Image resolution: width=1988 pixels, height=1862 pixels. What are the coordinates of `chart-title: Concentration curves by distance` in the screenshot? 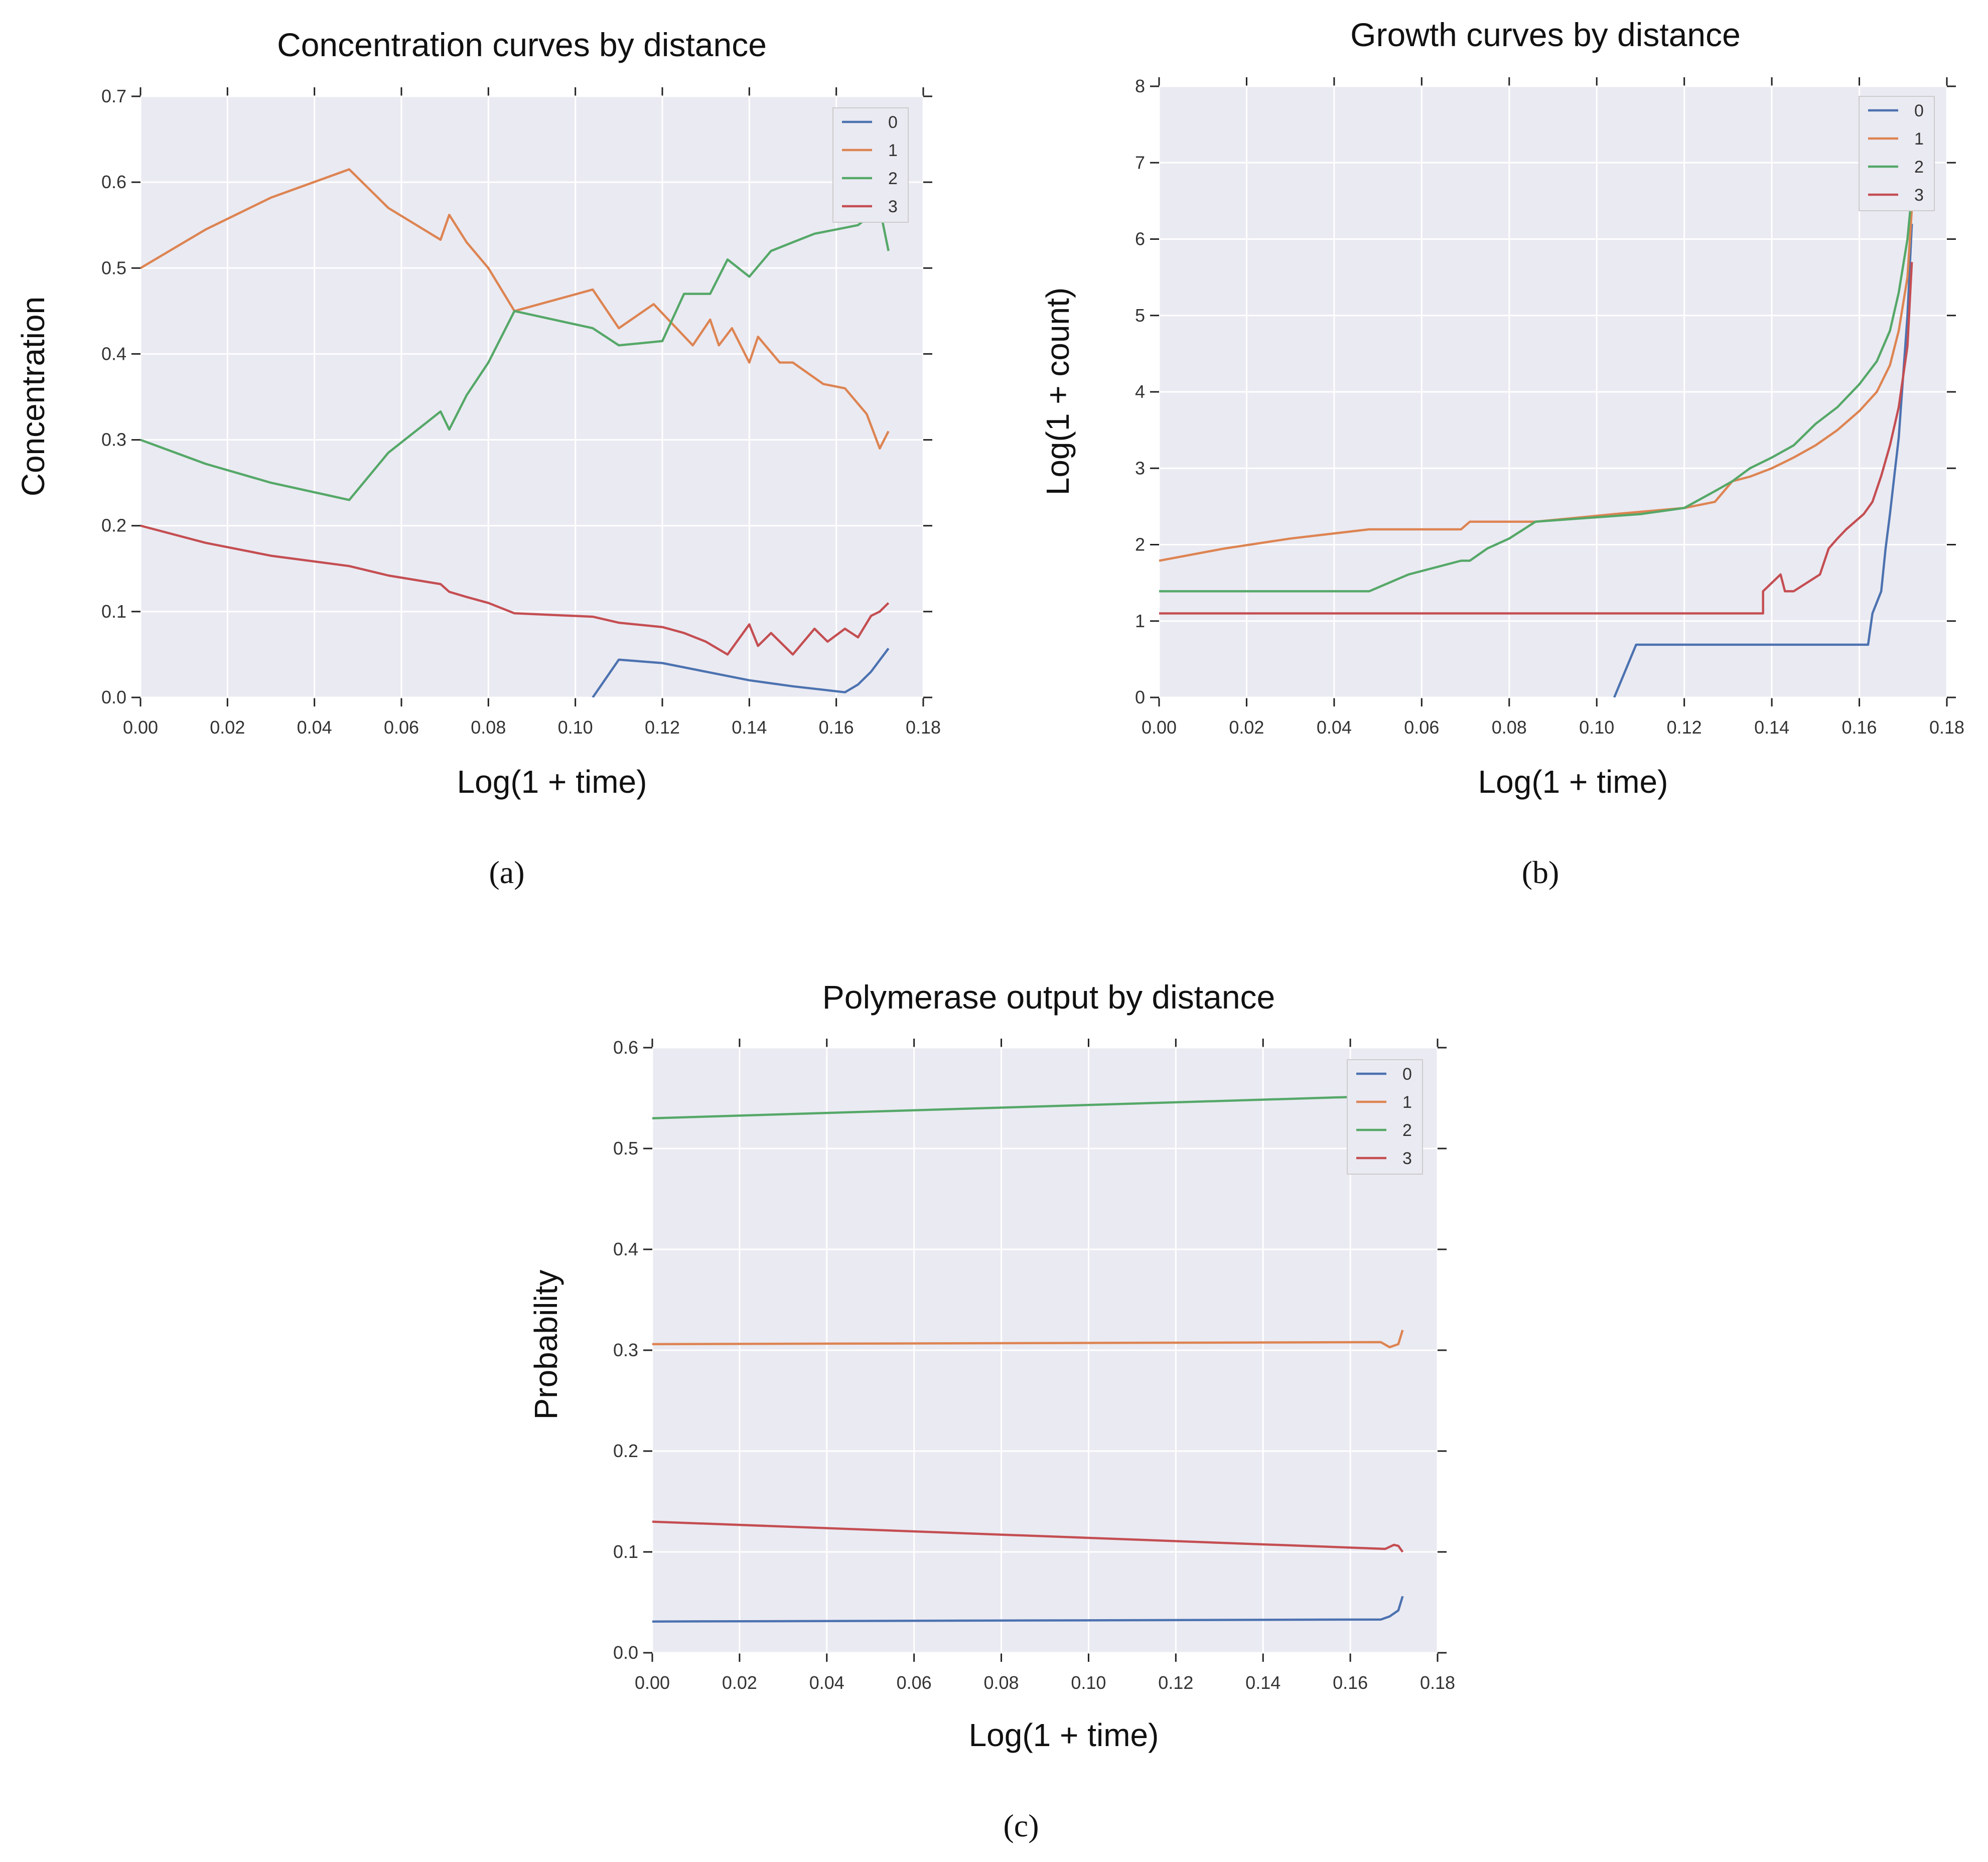 It's located at (522, 44).